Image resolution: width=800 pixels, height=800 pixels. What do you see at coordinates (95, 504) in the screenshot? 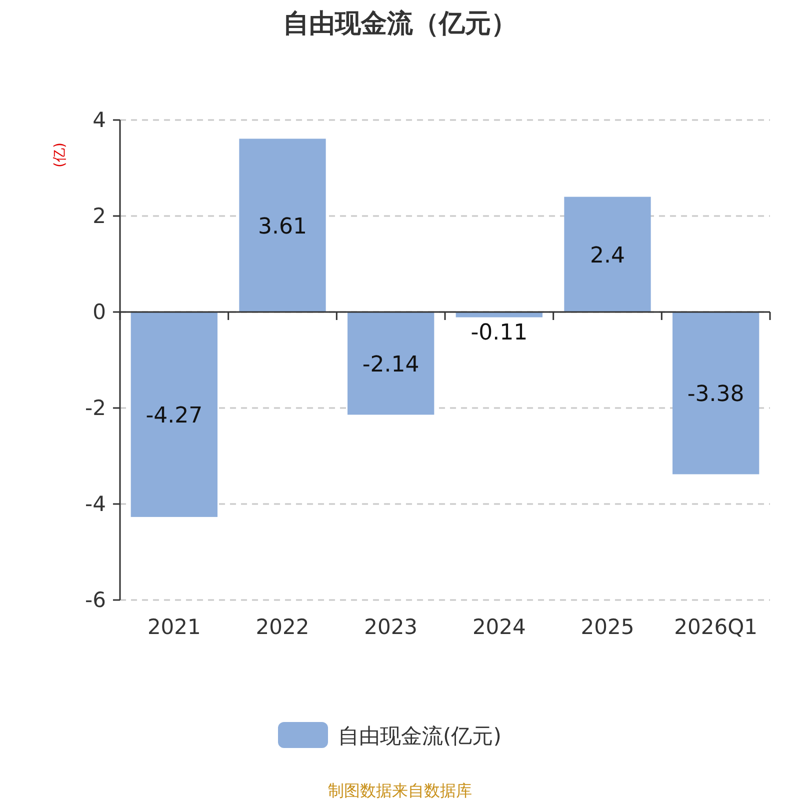
I see `y-tick-label: -4` at bounding box center [95, 504].